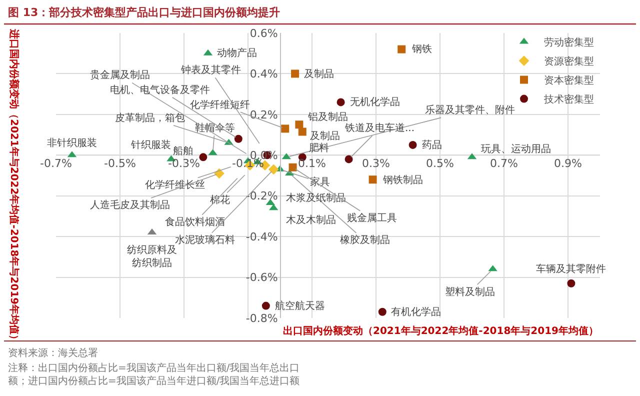 The image size is (640, 396). Describe the element at coordinates (175, 185) in the screenshot. I see `data-label: 化学纤维长丝` at that location.